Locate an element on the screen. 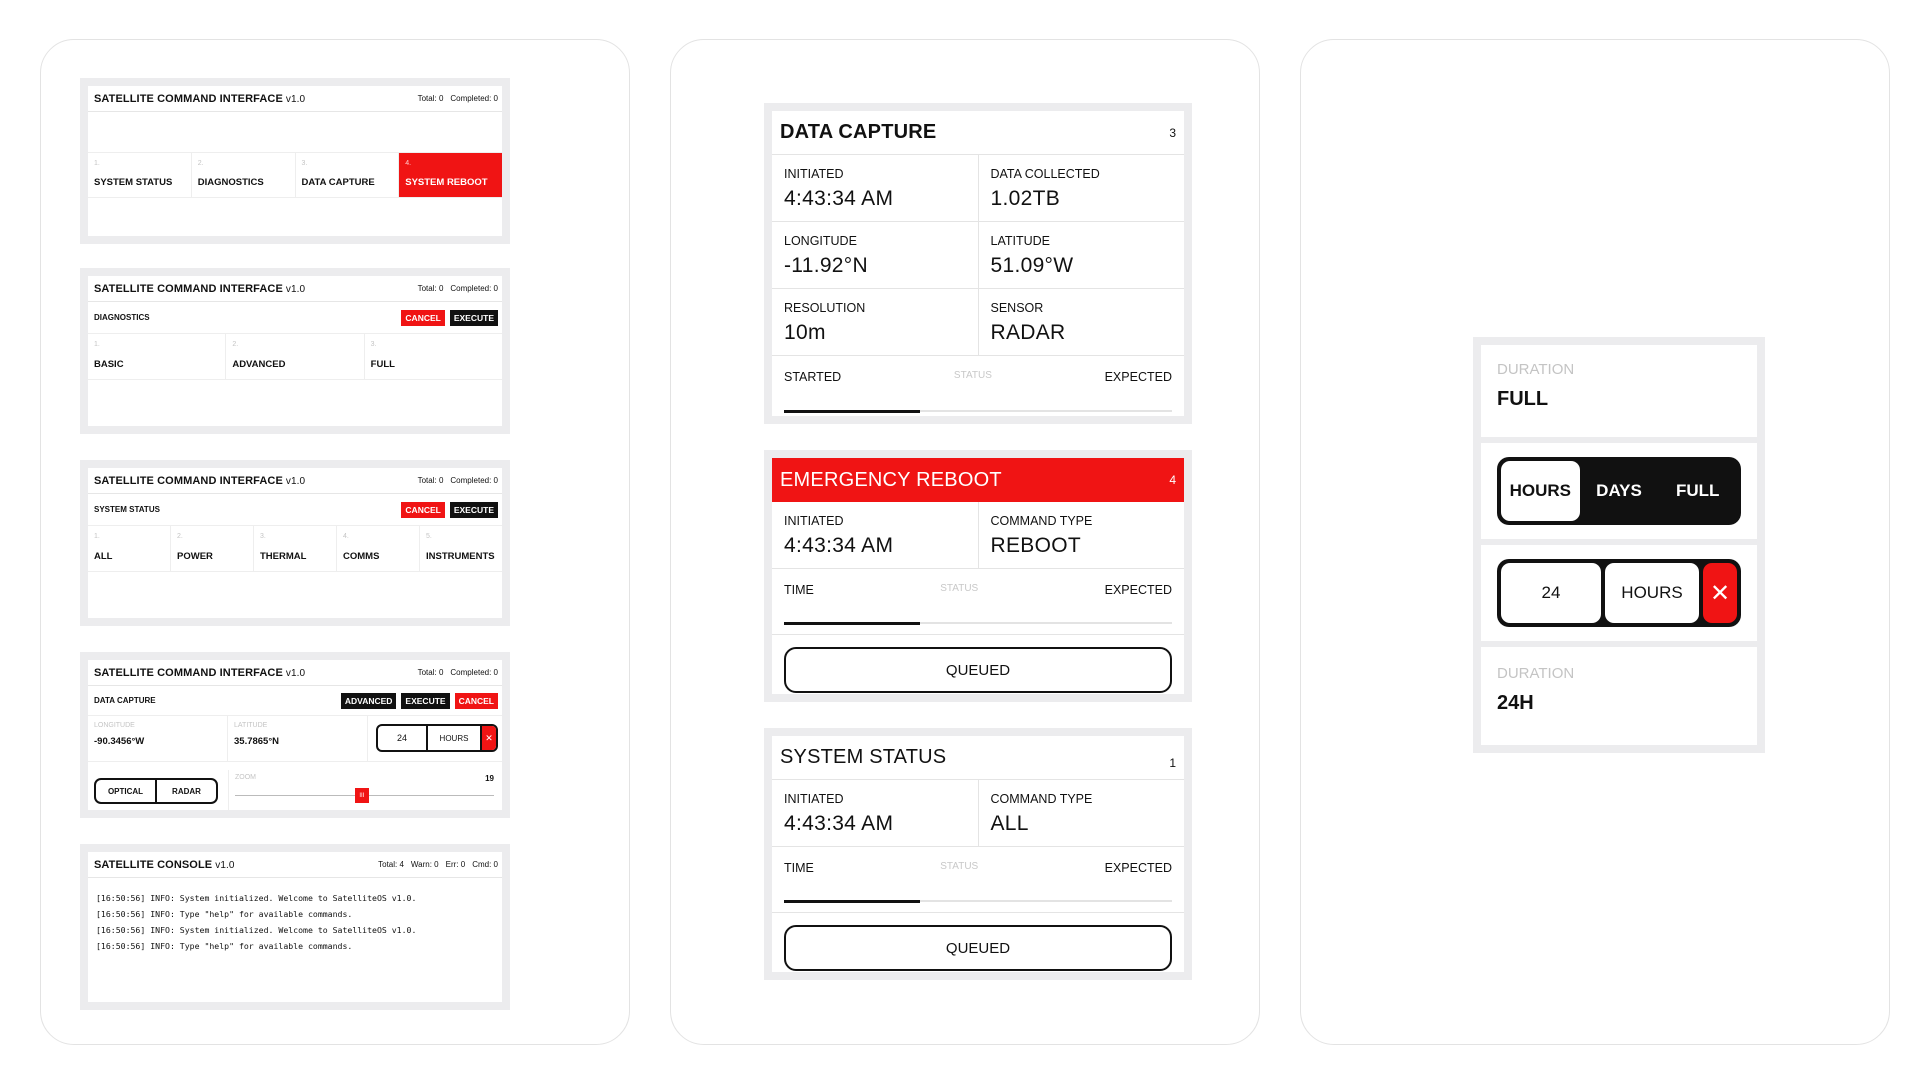 The height and width of the screenshot is (1080, 1920). tab-advanced: 2. ADVANCED is located at coordinates (295, 356).